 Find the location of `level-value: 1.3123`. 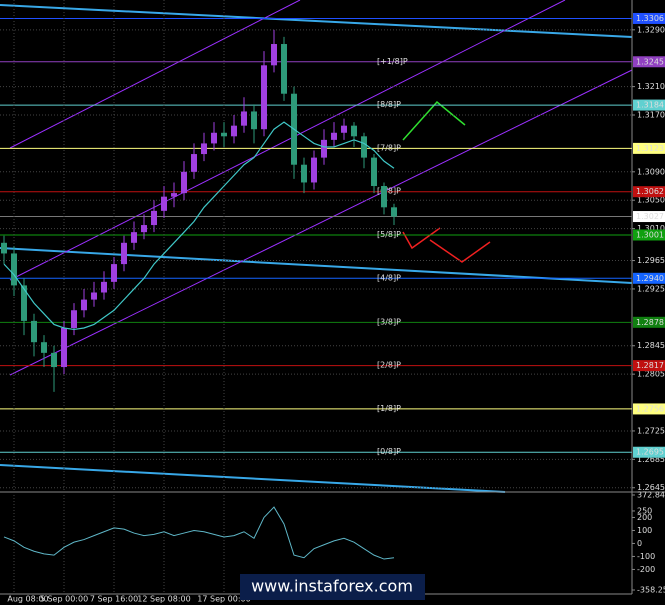

level-value: 1.3123 is located at coordinates (650, 148).